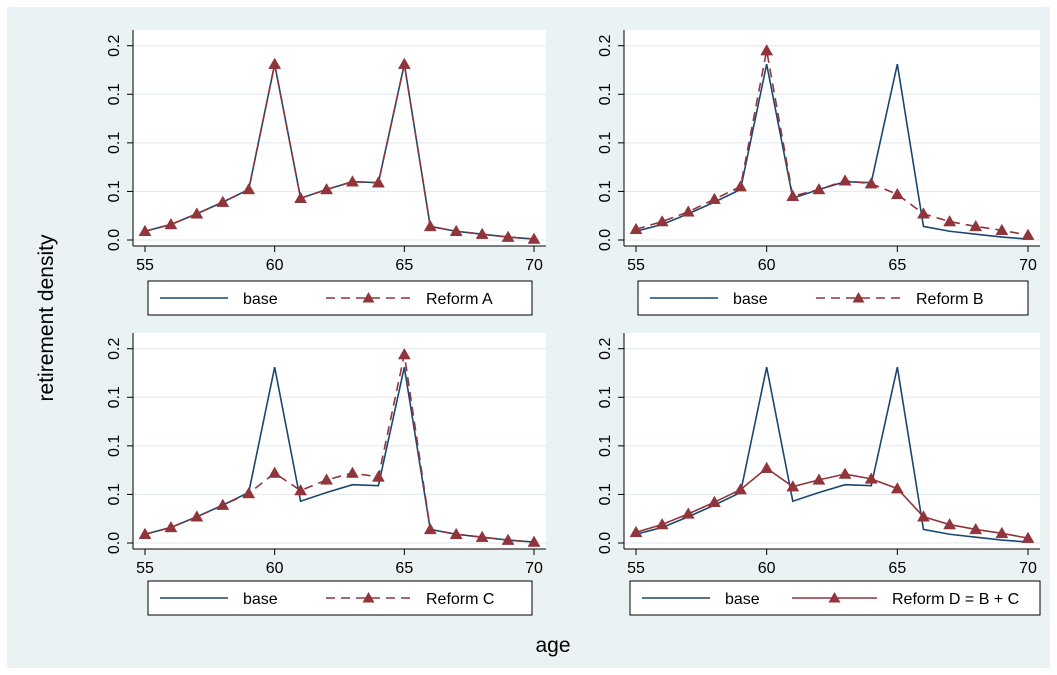 Image resolution: width=1057 pixels, height=675 pixels. I want to click on legend: base Reform A, so click(340, 298).